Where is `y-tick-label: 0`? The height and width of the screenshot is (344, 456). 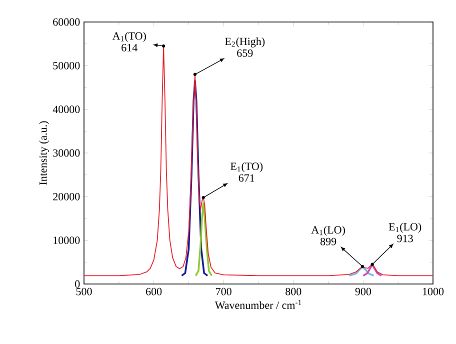 y-tick-label: 0 is located at coordinates (77, 284).